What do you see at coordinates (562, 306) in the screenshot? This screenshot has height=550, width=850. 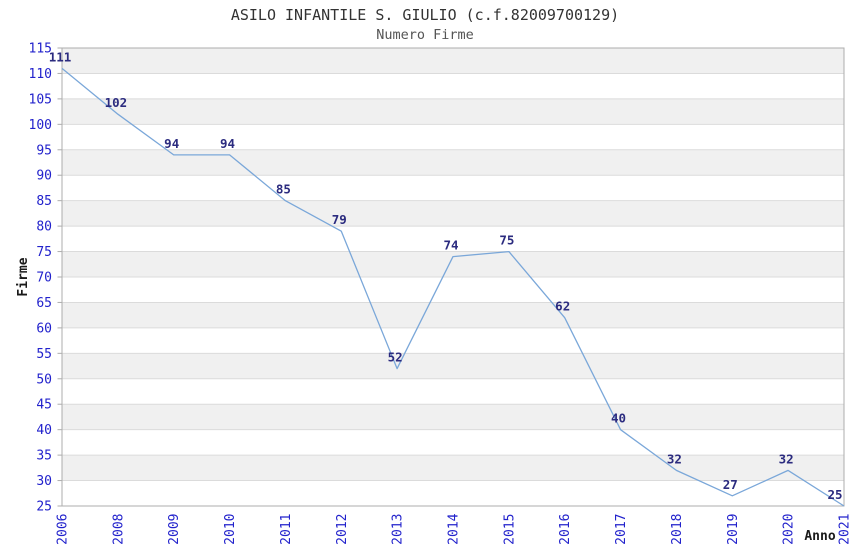 I see `point-label: 62` at bounding box center [562, 306].